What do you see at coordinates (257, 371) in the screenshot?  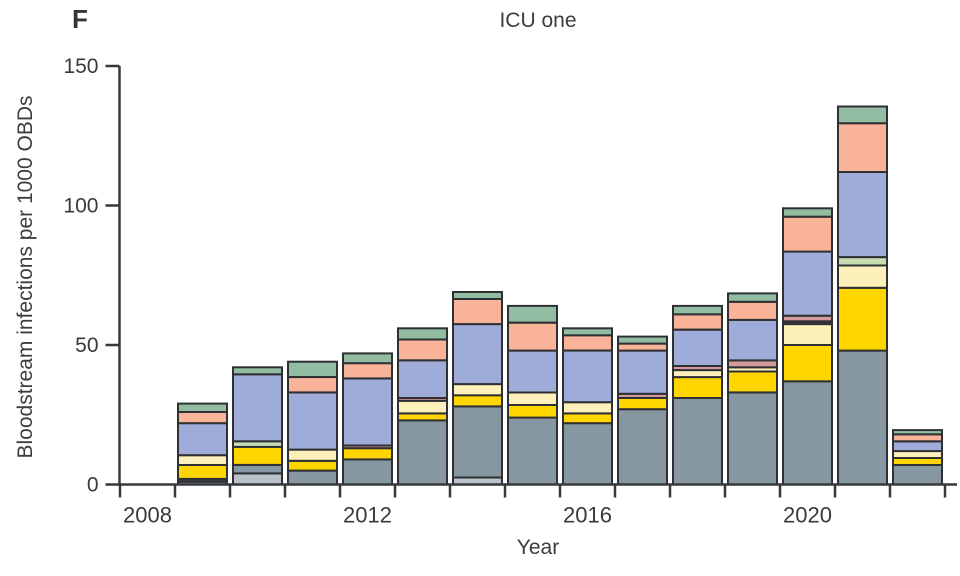 I see `bar-2010-segment-green` at bounding box center [257, 371].